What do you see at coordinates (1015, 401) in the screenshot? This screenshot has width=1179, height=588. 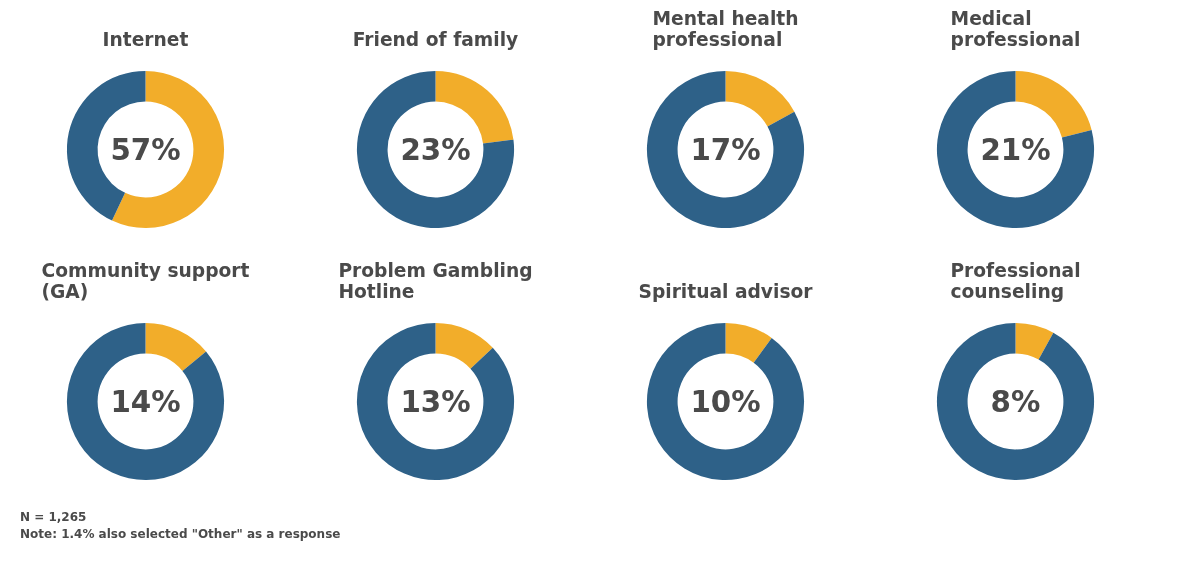 I see `text: 8%` at bounding box center [1015, 401].